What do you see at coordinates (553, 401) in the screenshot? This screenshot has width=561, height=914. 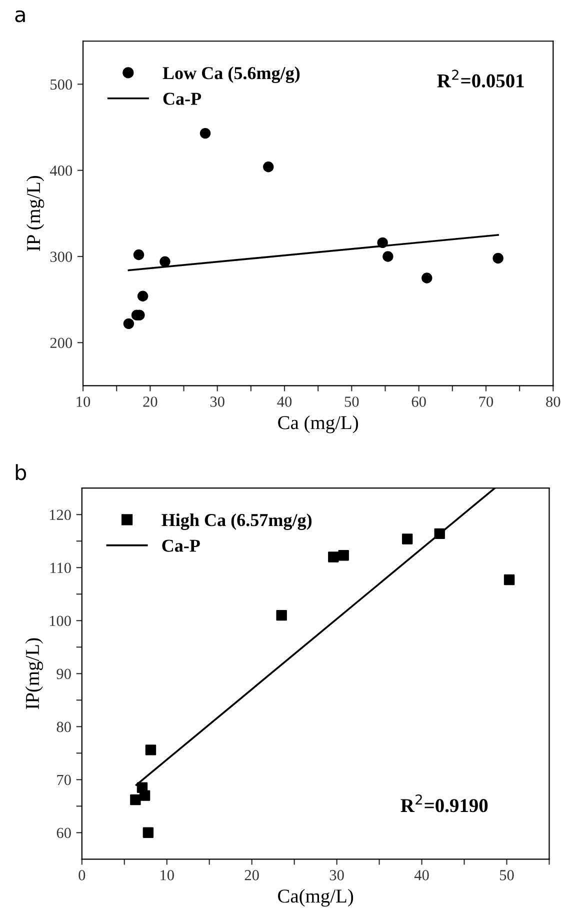 I see `x-tick-label: 80` at bounding box center [553, 401].